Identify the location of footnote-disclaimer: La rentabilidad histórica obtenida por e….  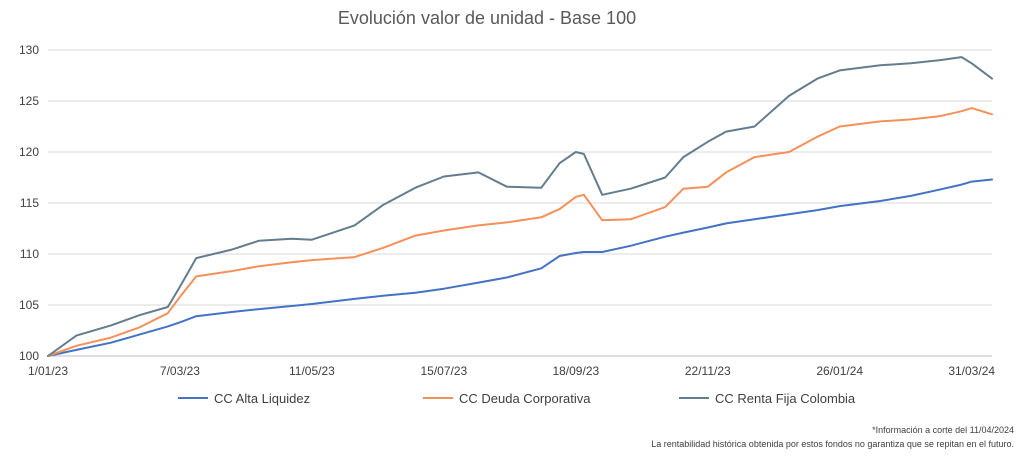
(832, 444).